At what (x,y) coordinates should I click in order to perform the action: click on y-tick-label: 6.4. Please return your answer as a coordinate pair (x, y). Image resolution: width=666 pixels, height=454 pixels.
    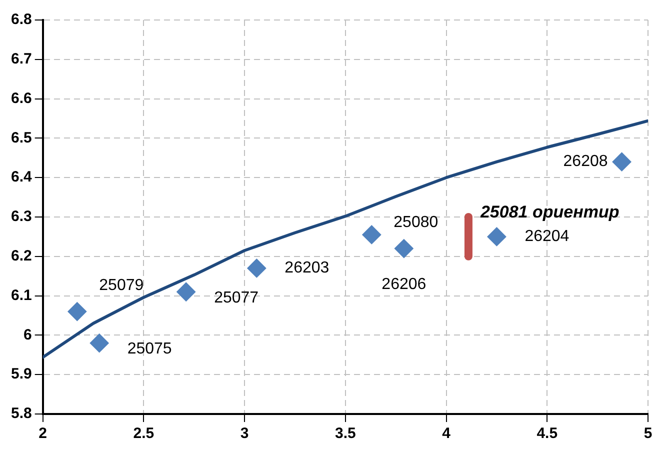
    Looking at the image, I should click on (21, 177).